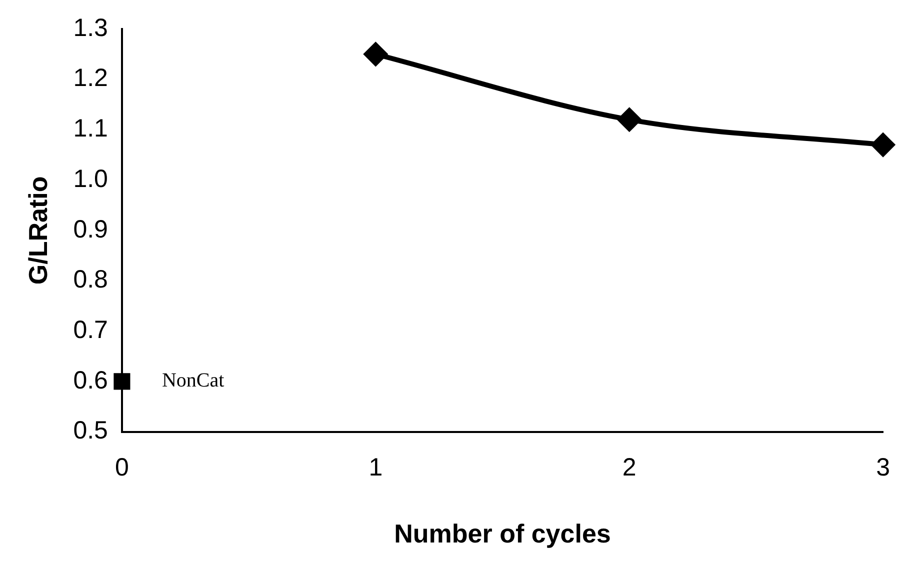 The image size is (912, 565). What do you see at coordinates (90, 280) in the screenshot?
I see `y-tick-label: 0.8` at bounding box center [90, 280].